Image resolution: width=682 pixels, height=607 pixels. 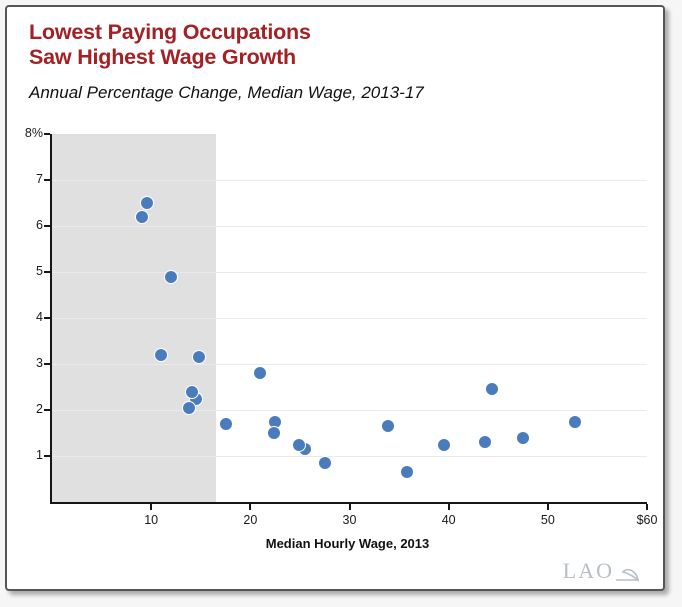 What do you see at coordinates (39, 455) in the screenshot?
I see `y-axis-tick-label: 1` at bounding box center [39, 455].